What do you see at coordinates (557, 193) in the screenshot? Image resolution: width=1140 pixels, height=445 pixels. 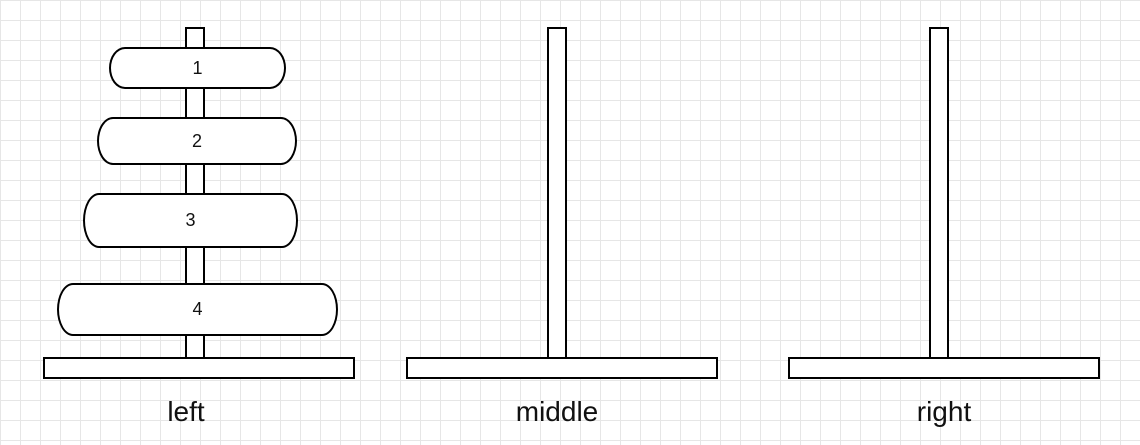 I see `middle-rod` at bounding box center [557, 193].